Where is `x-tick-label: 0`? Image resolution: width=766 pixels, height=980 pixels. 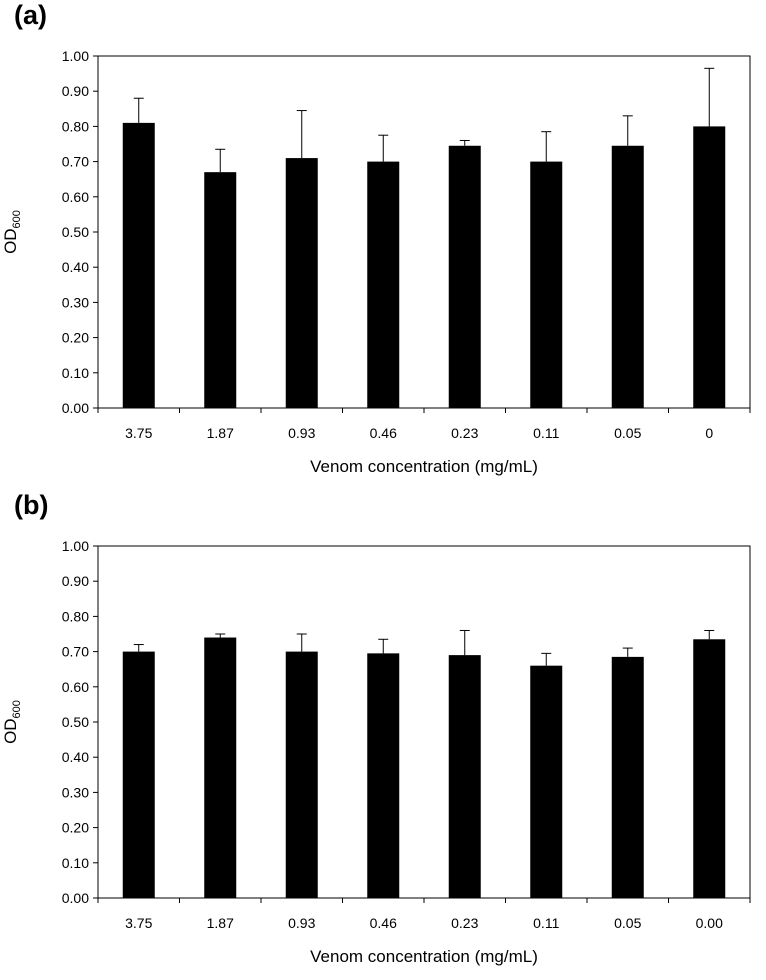 x-tick-label: 0 is located at coordinates (709, 433).